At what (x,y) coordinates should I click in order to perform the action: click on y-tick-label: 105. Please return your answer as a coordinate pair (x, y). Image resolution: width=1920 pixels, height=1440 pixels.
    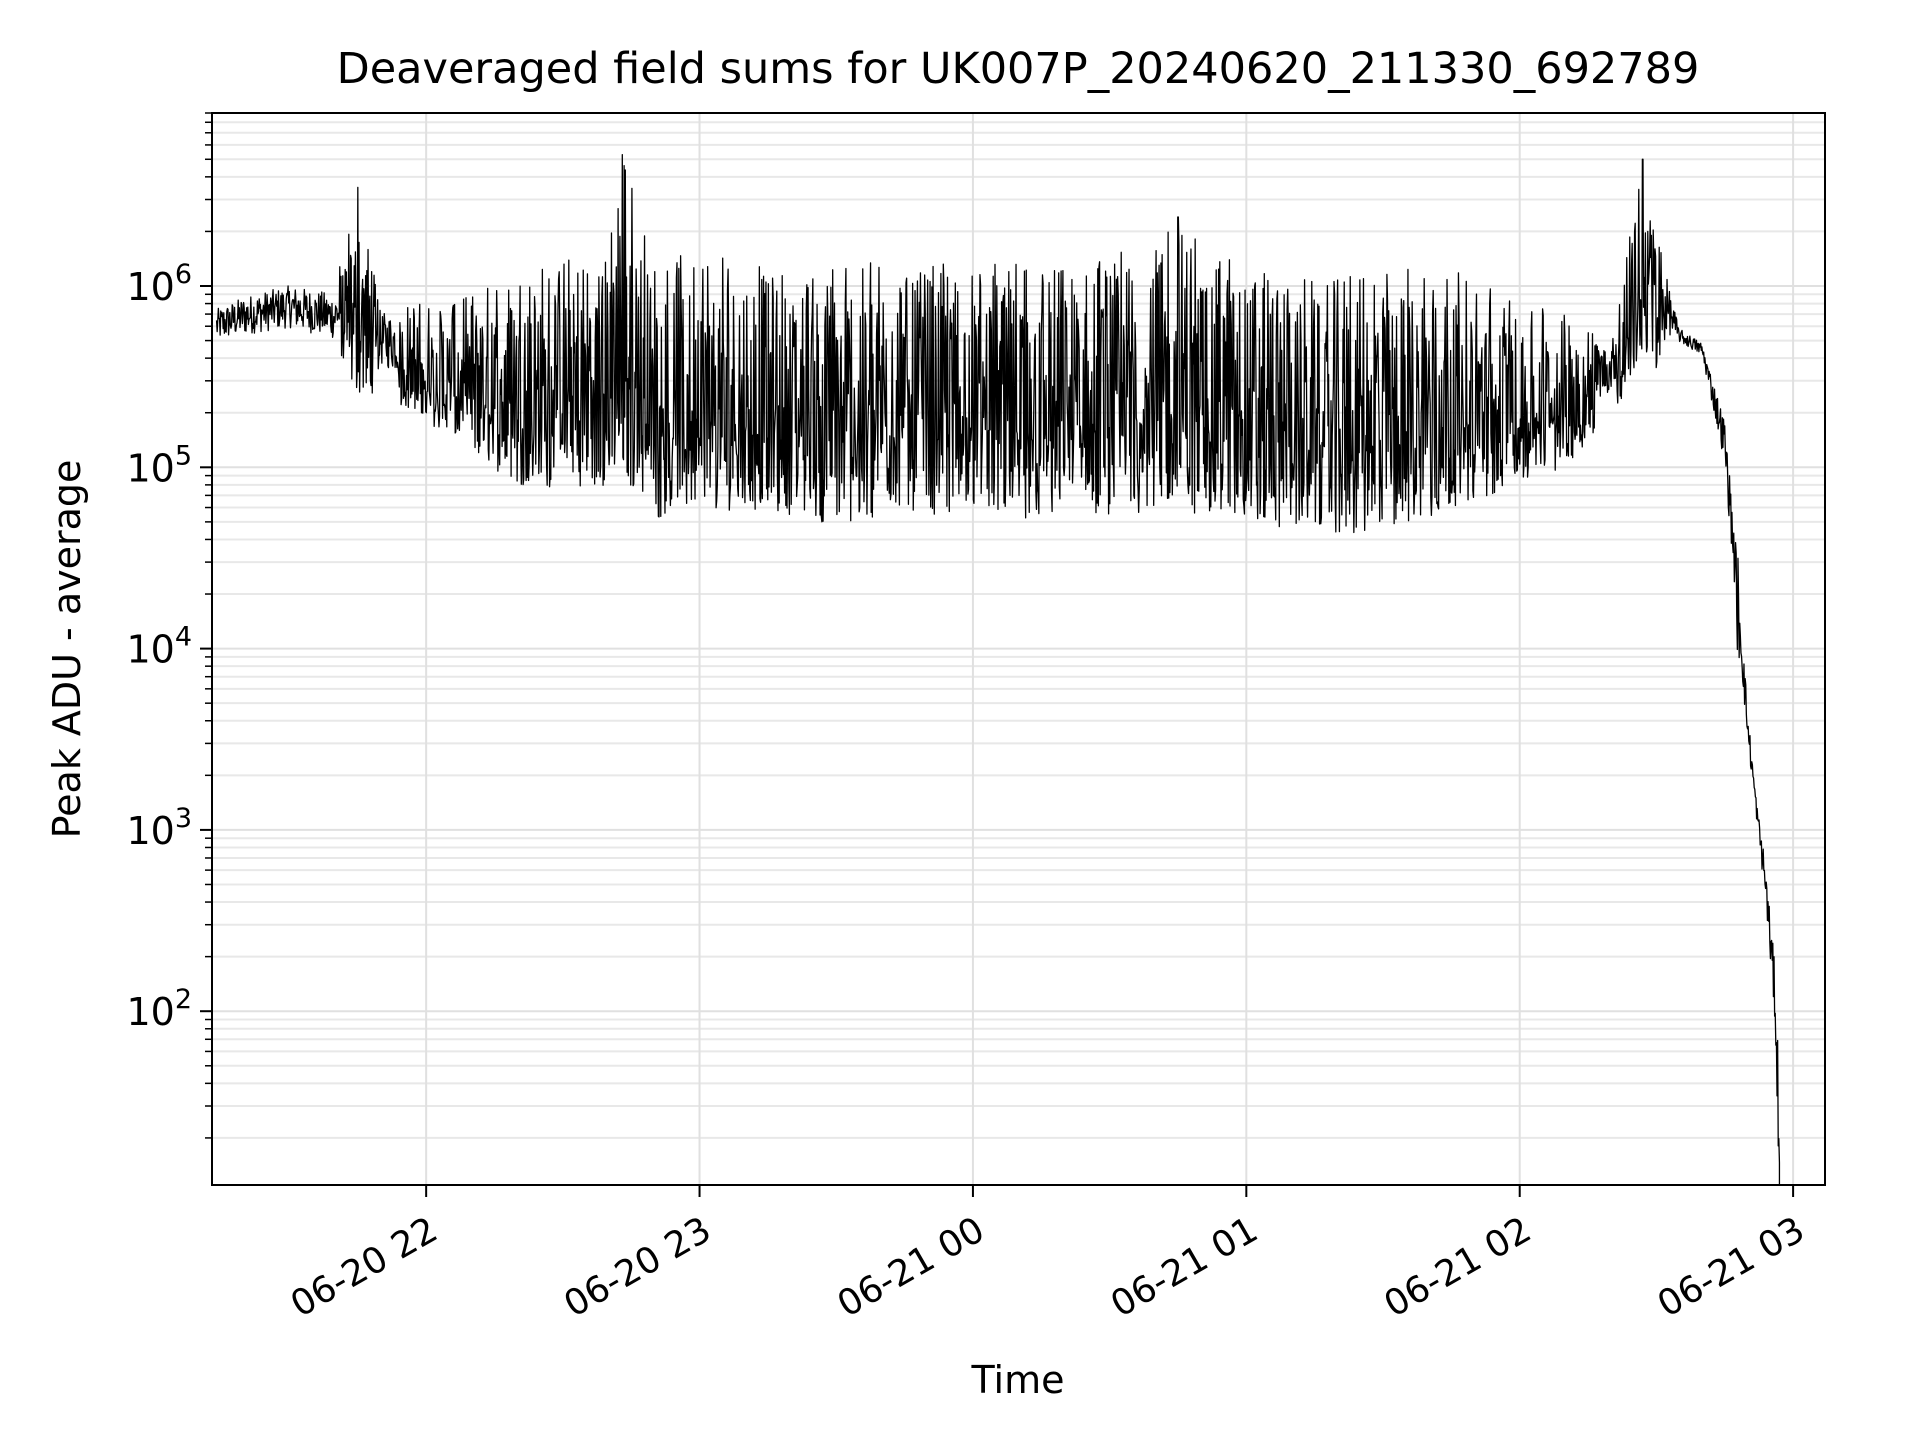
    Looking at the image, I should click on (159, 465).